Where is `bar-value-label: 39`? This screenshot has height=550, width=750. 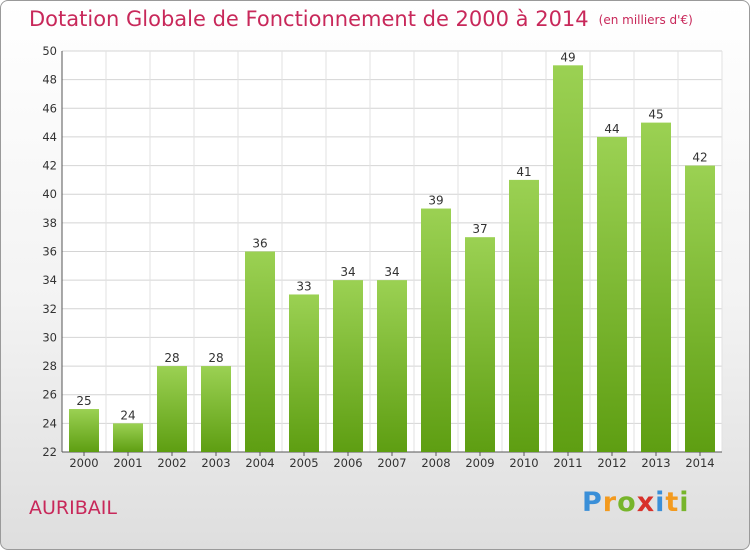 bar-value-label: 39 is located at coordinates (435, 201).